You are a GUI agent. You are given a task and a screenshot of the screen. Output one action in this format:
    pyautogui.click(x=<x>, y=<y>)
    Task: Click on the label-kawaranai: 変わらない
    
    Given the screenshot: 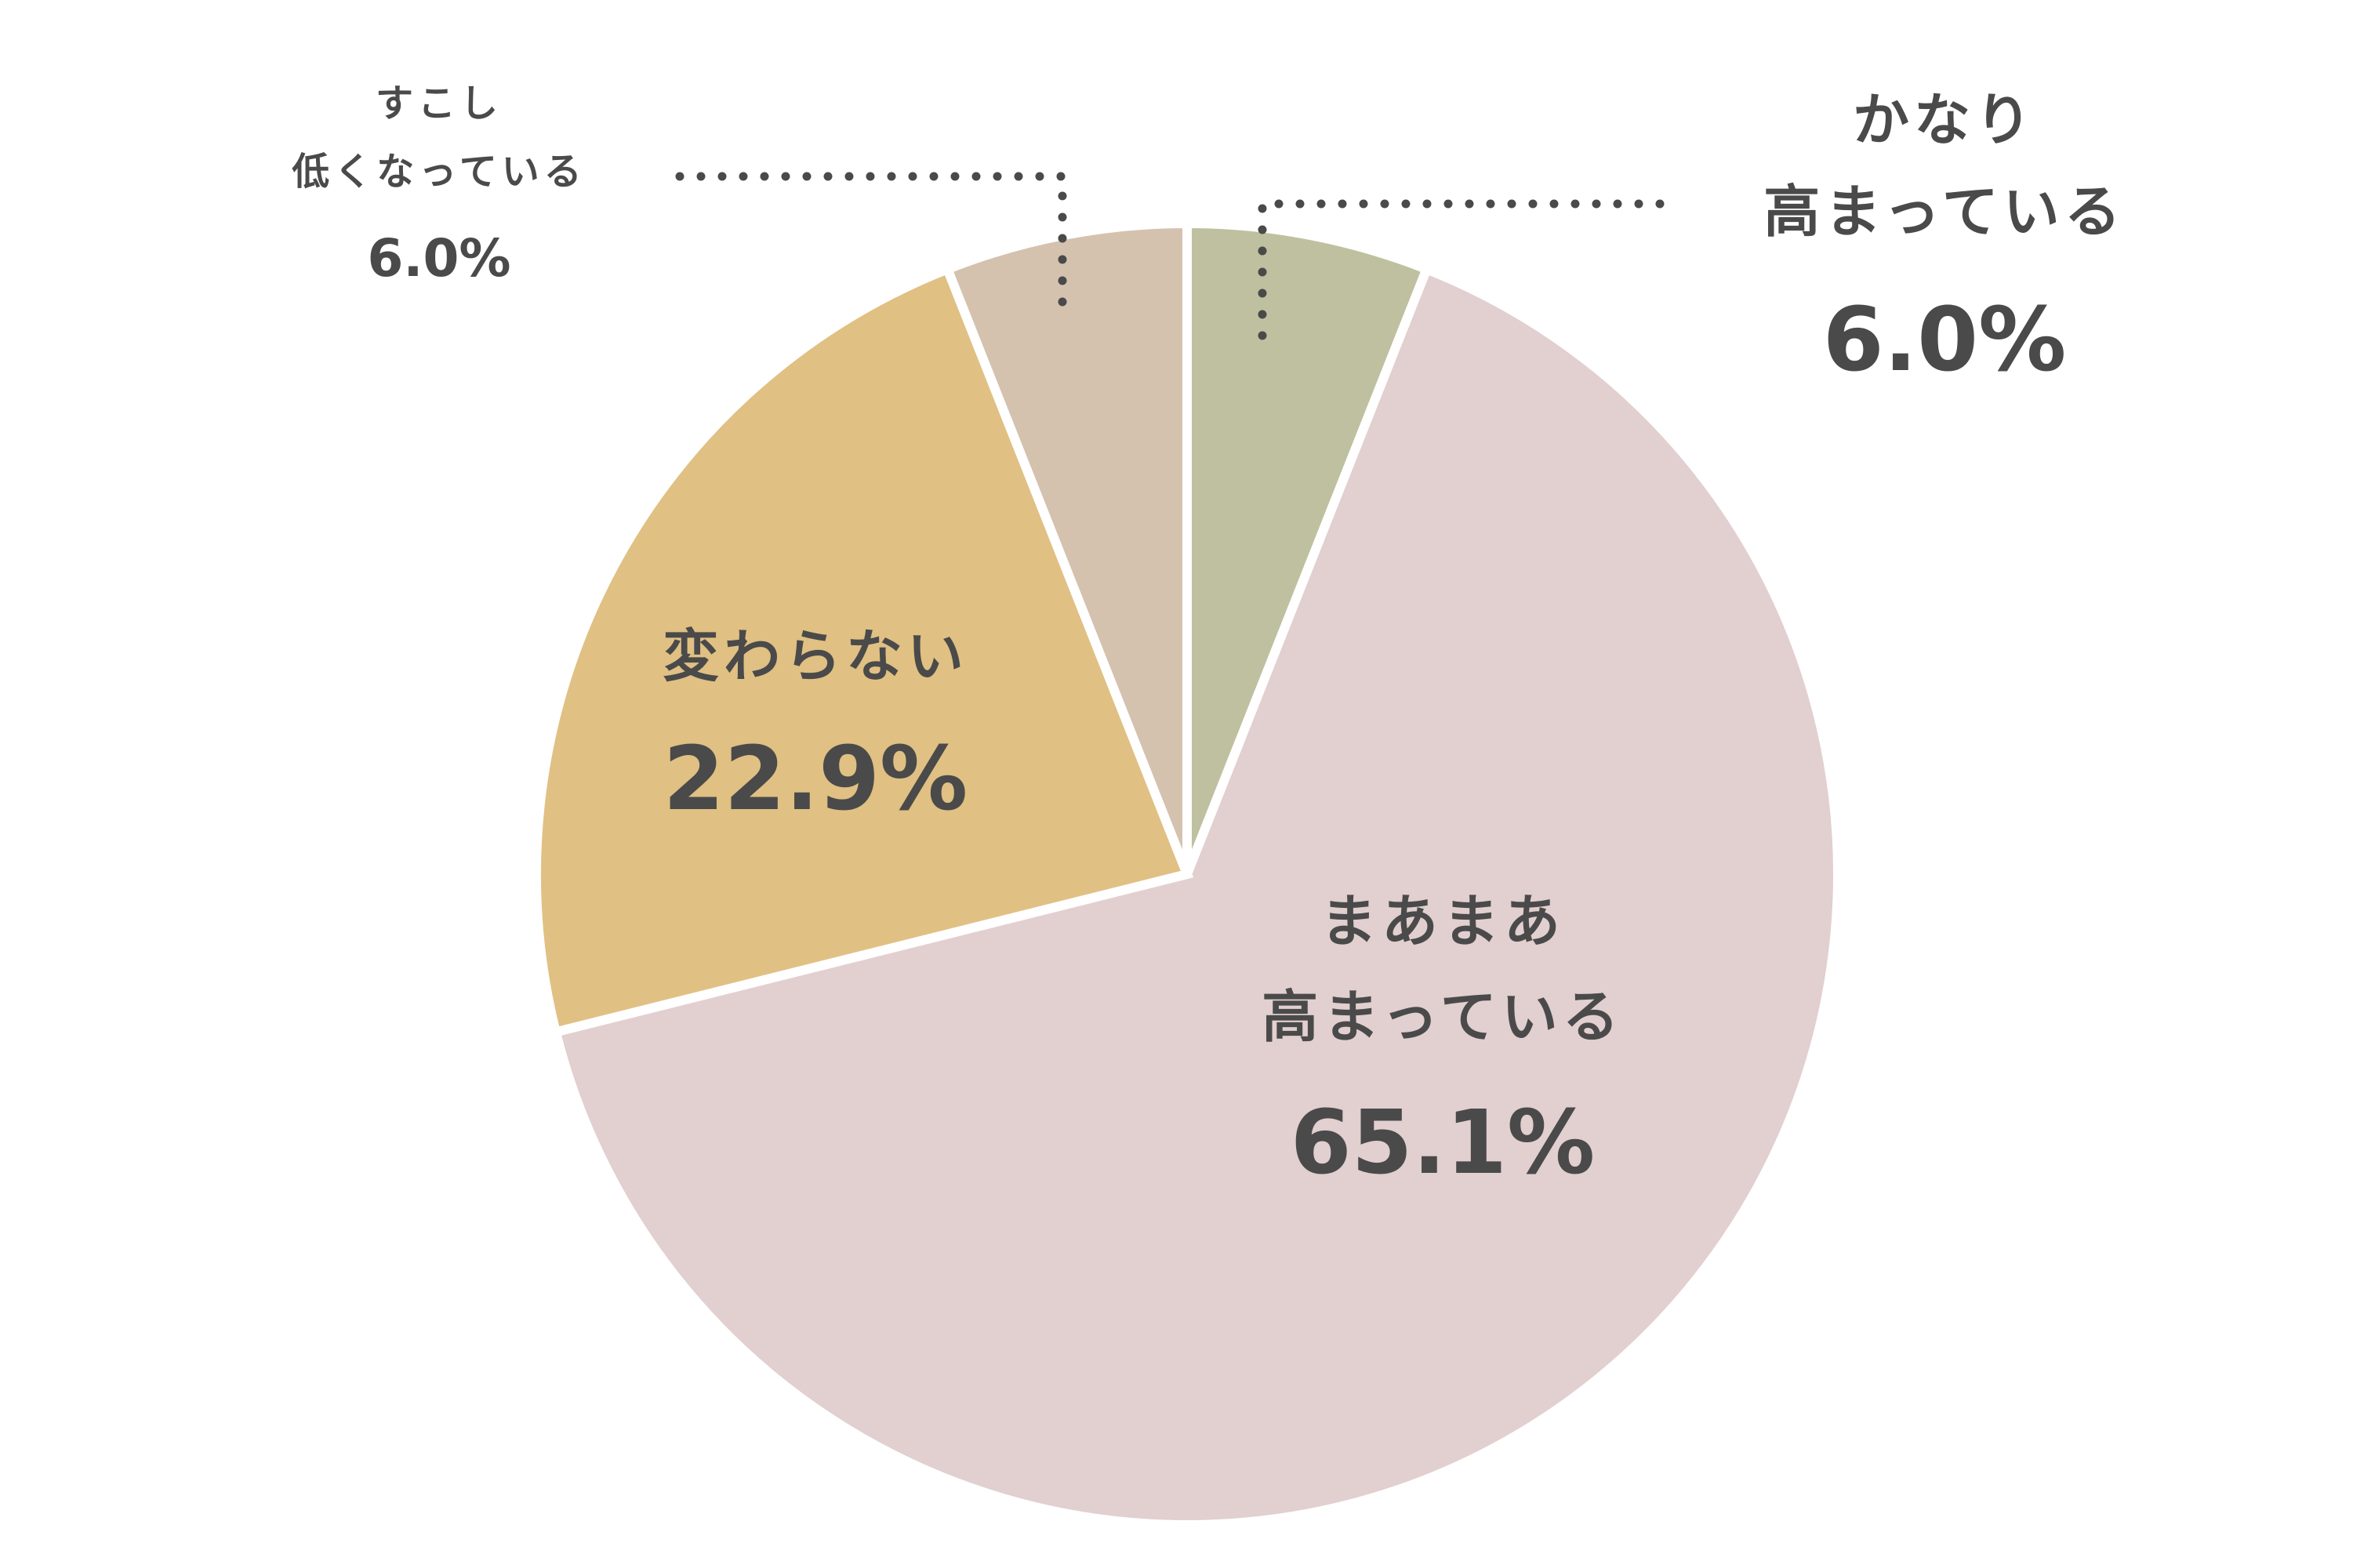 What is the action you would take?
    pyautogui.click(x=816, y=656)
    